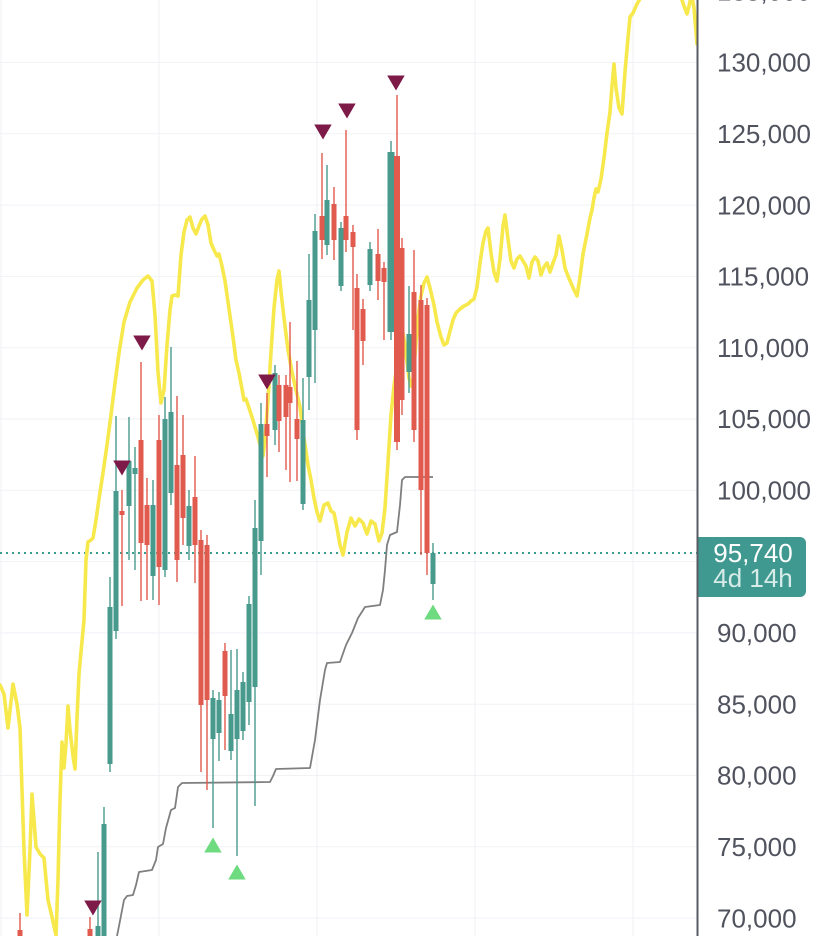 This screenshot has width=828, height=936. Describe the element at coordinates (764, 419) in the screenshot. I see `svg-text: 105,000` at that location.